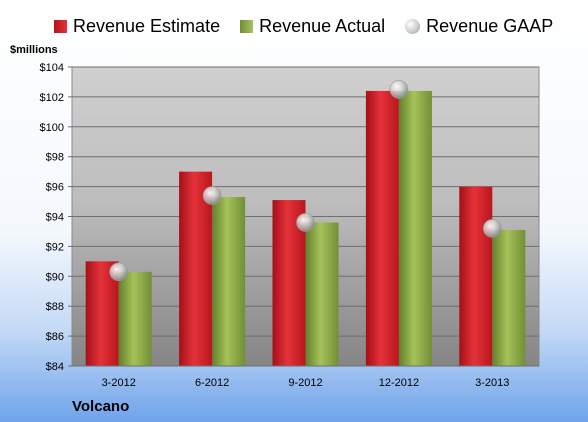 The width and height of the screenshot is (588, 422). What do you see at coordinates (119, 383) in the screenshot?
I see `x-tick-label: 3-2012` at bounding box center [119, 383].